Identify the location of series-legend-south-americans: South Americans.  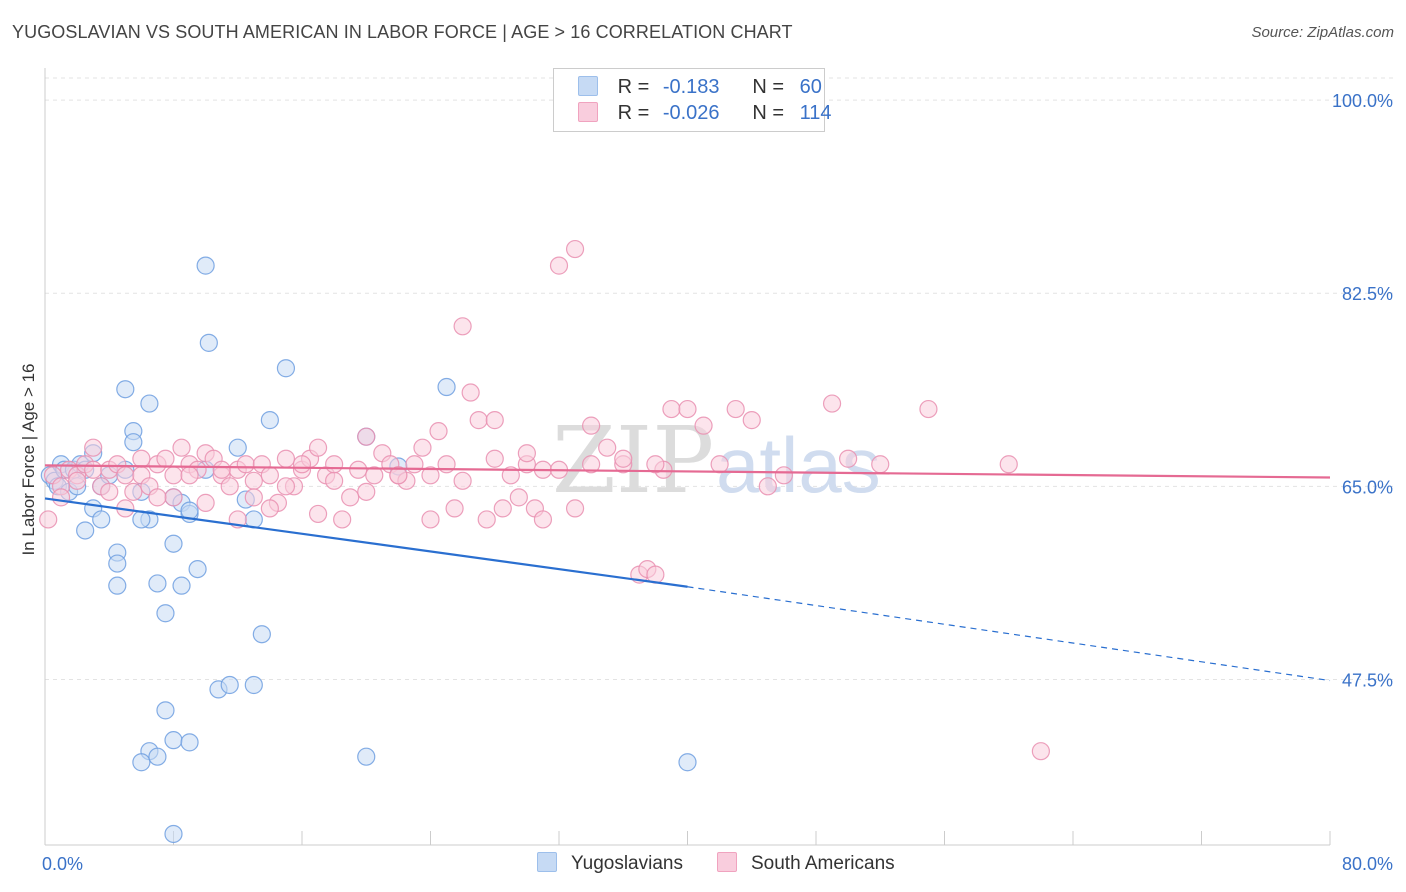
(806, 863).